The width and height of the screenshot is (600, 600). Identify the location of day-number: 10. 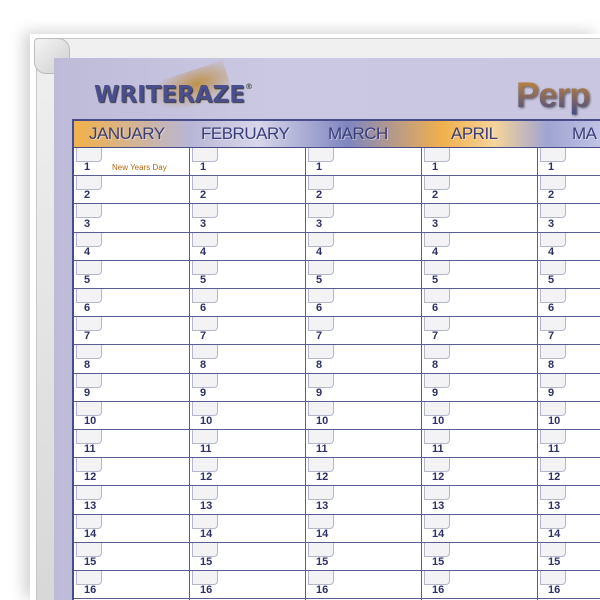
(206, 420).